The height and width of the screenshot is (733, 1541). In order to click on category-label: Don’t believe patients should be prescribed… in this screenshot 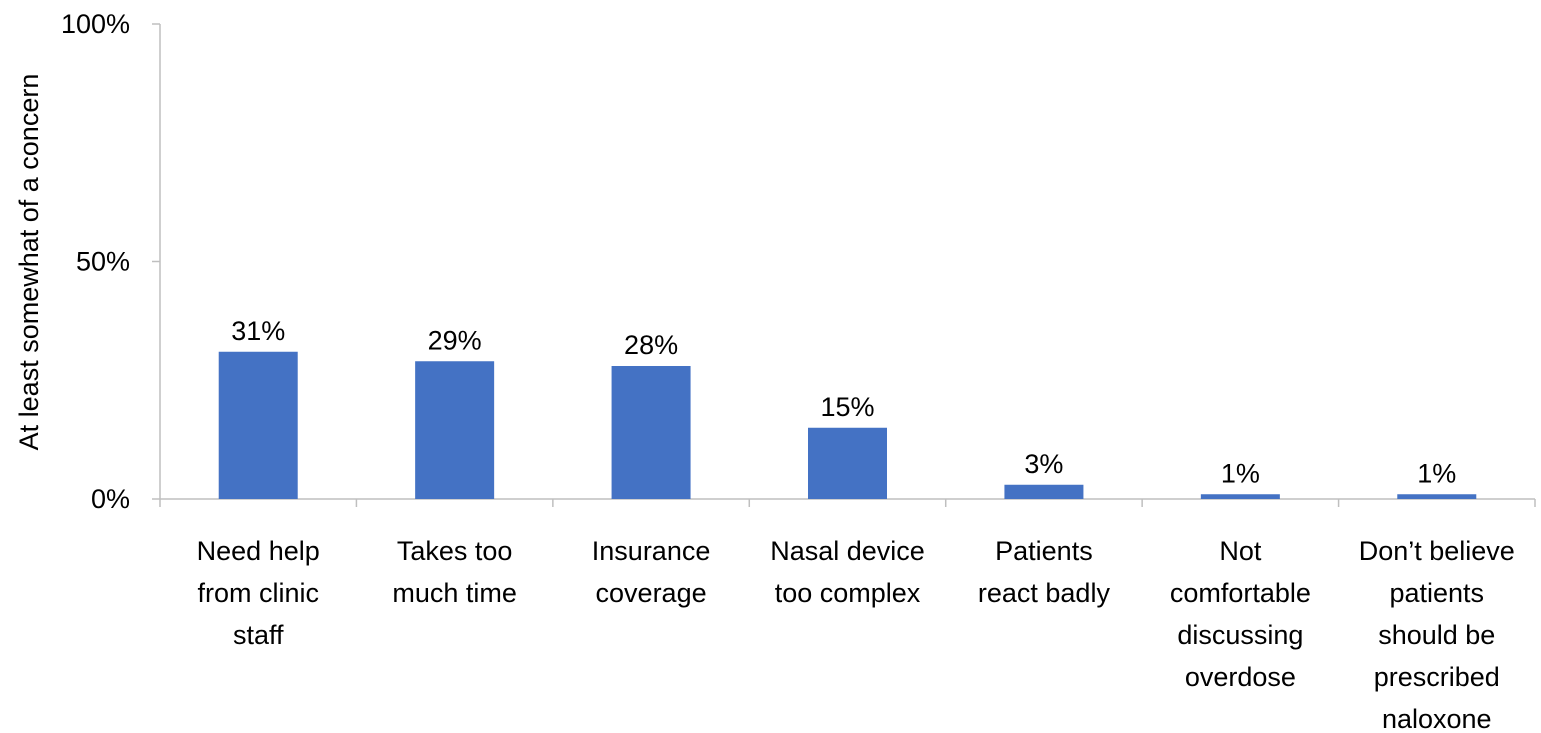, I will do `click(1437, 634)`.